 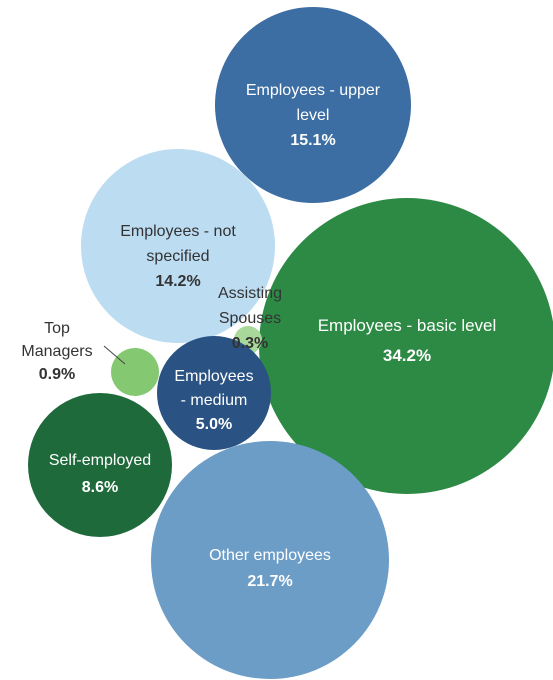 What do you see at coordinates (250, 343) in the screenshot?
I see `bubble-value-assisting-spouses: 0.3%` at bounding box center [250, 343].